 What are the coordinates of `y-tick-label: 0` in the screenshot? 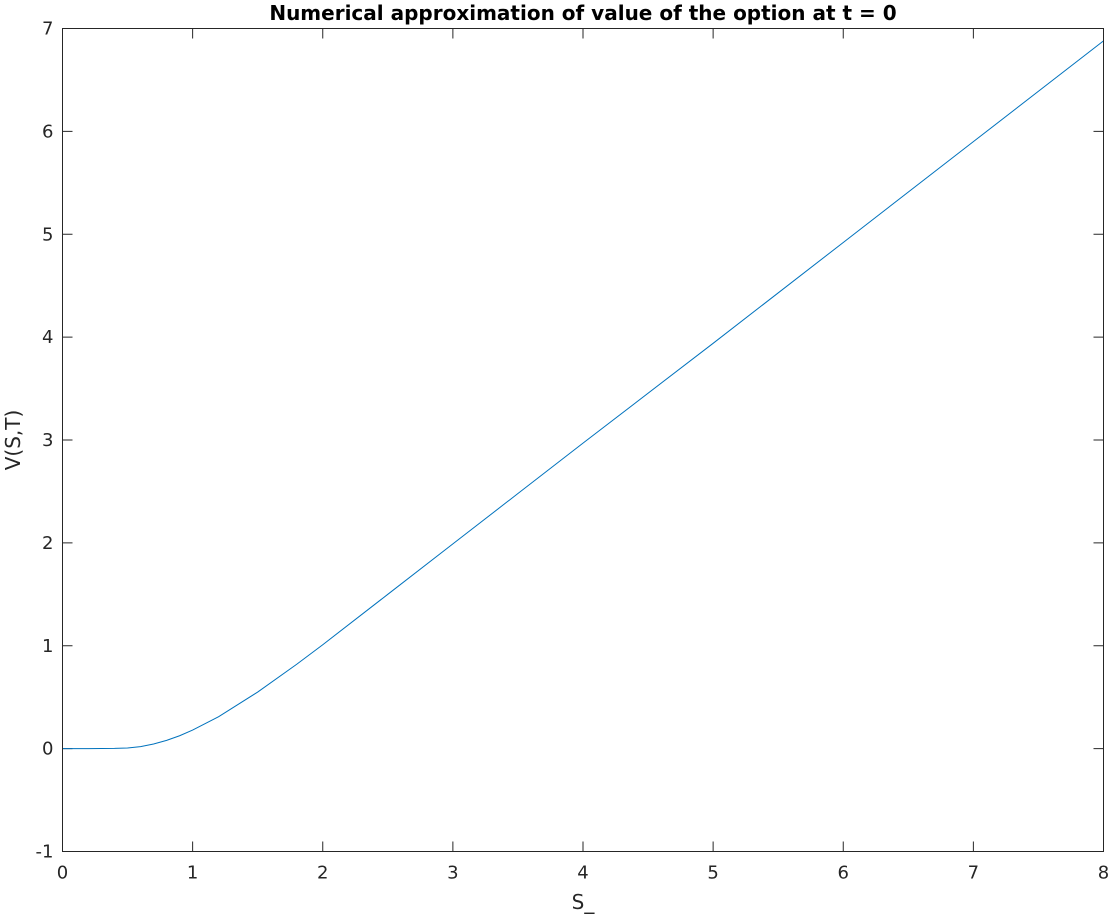 It's located at (47, 749).